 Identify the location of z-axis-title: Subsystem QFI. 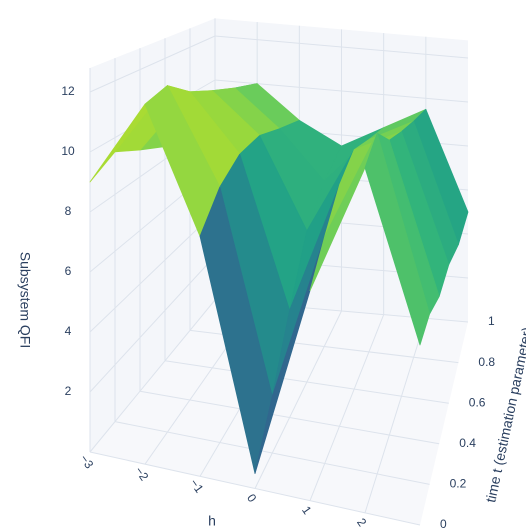
(25, 300).